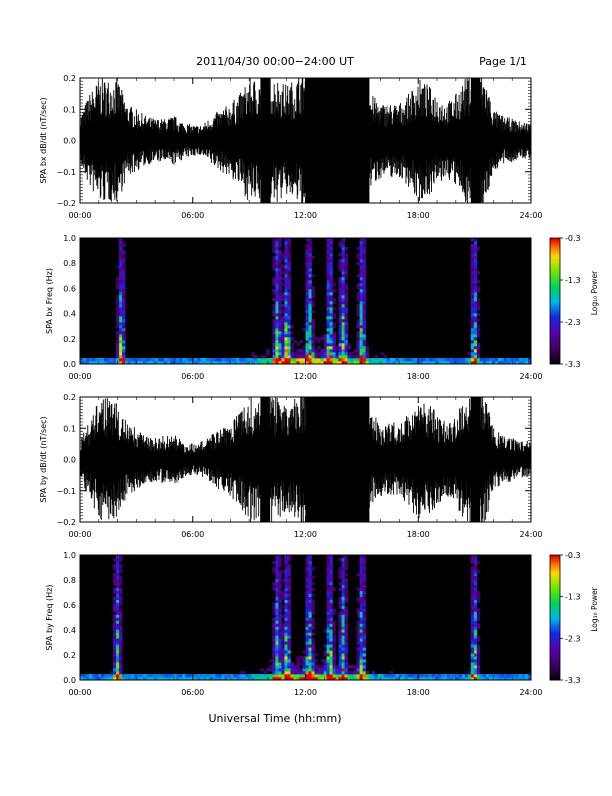 The height and width of the screenshot is (796, 612). I want to click on y-axis-label: SPA by Freq (Hz), so click(49, 618).